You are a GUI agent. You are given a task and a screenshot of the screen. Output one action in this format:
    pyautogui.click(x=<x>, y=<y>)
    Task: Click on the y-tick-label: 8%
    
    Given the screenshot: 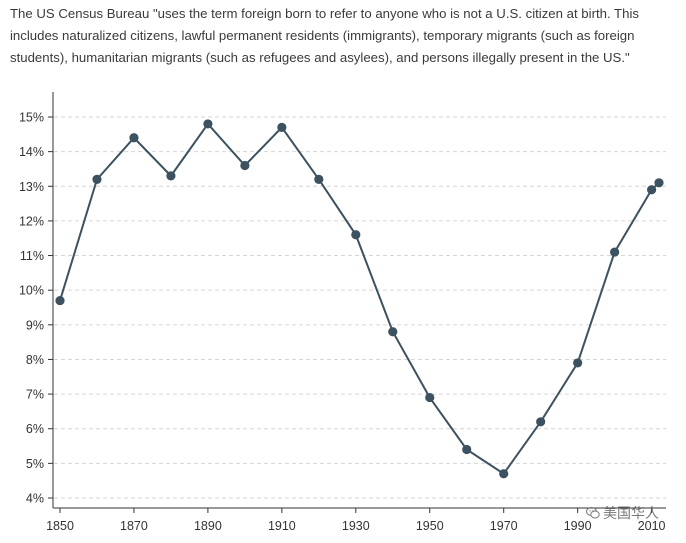 What is the action you would take?
    pyautogui.click(x=35, y=360)
    